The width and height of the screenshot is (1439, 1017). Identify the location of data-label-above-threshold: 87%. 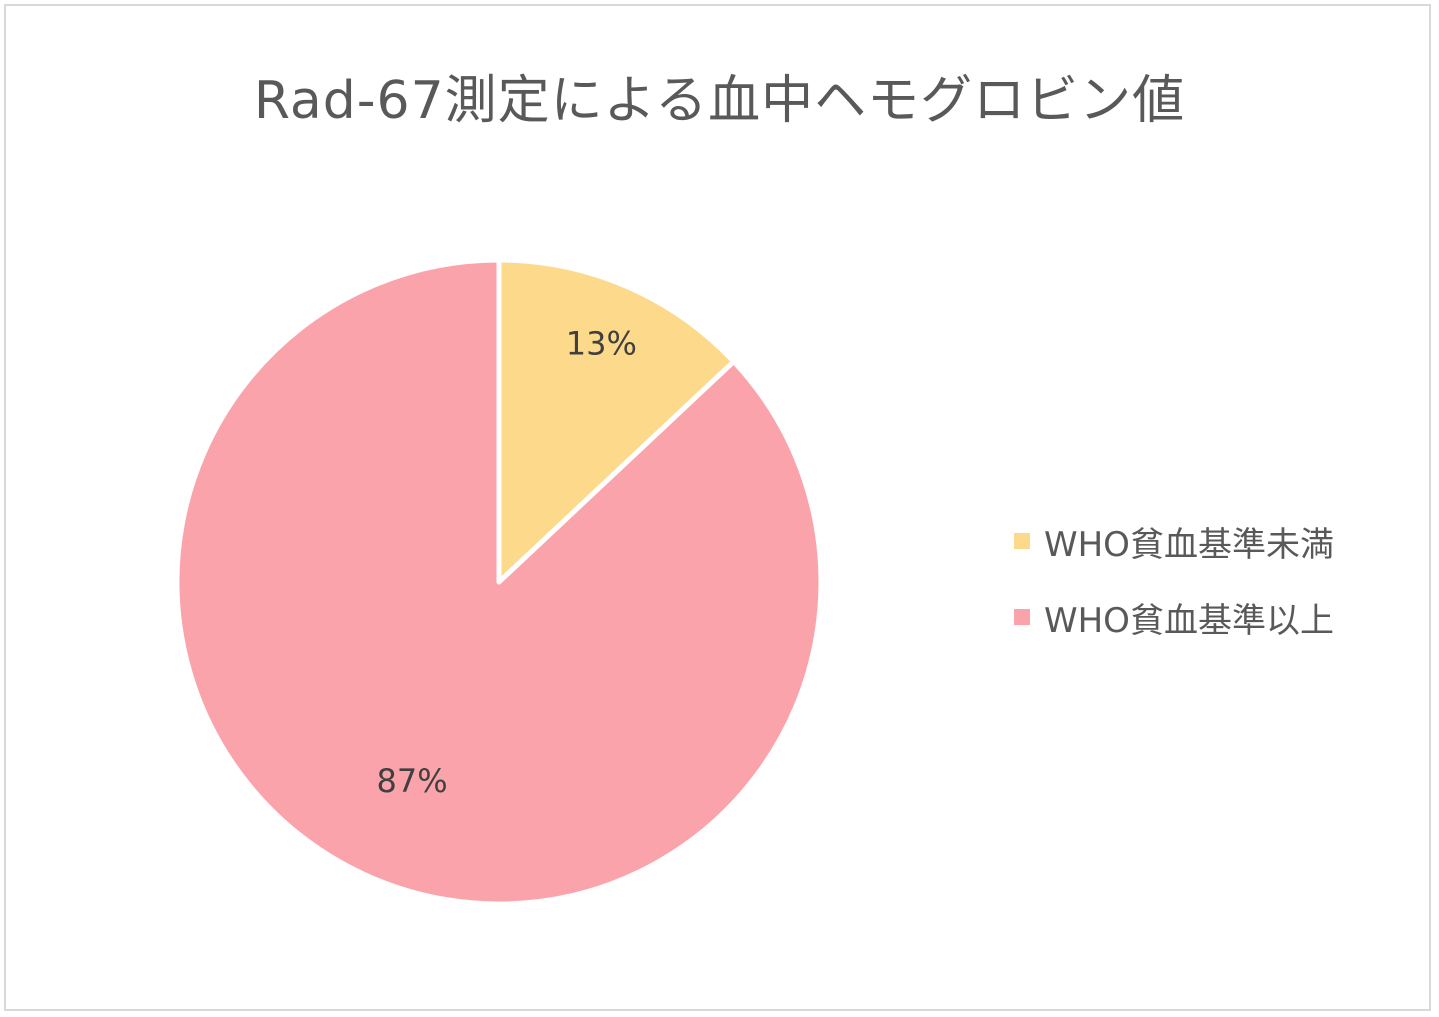
(411, 781).